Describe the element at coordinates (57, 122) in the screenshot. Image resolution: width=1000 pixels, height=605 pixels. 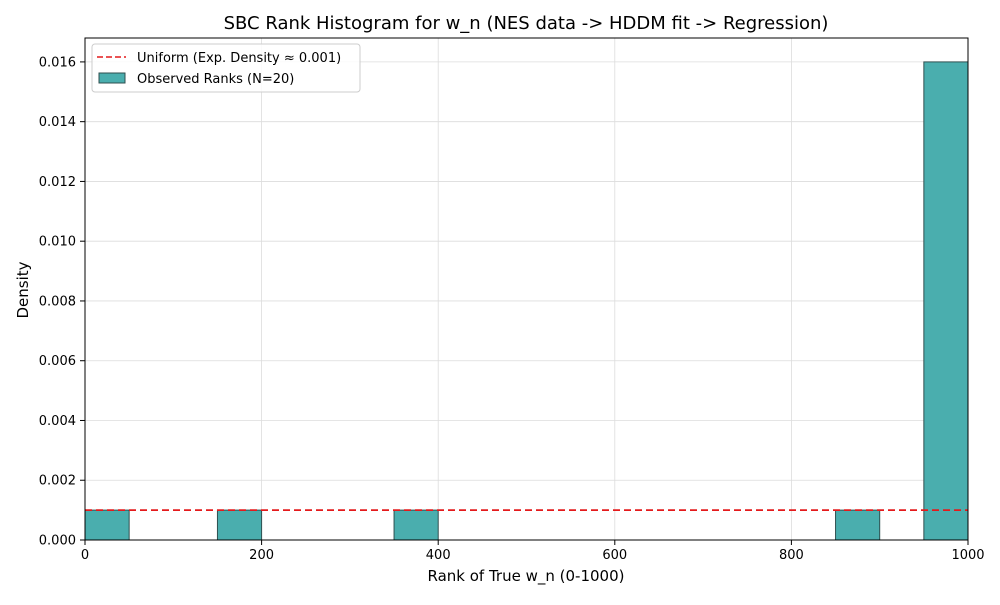
I see `y-tick-label: 0.014` at that location.